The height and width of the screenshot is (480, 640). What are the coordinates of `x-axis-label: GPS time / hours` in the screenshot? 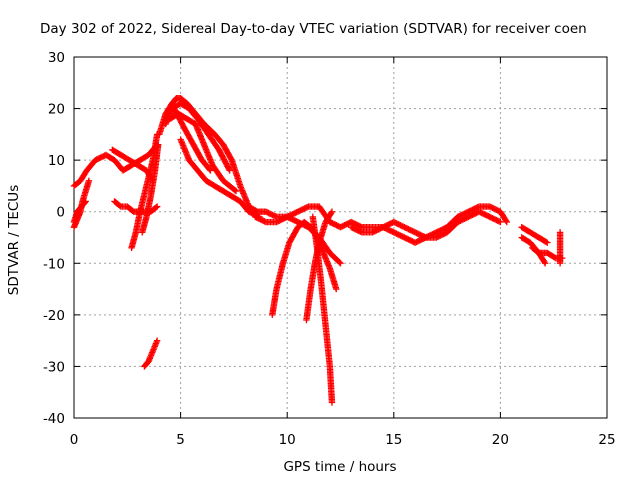 It's located at (339, 467).